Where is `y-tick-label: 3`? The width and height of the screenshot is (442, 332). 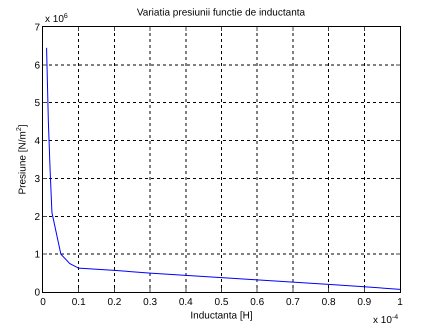 y-tick-label: 3 is located at coordinates (37, 179).